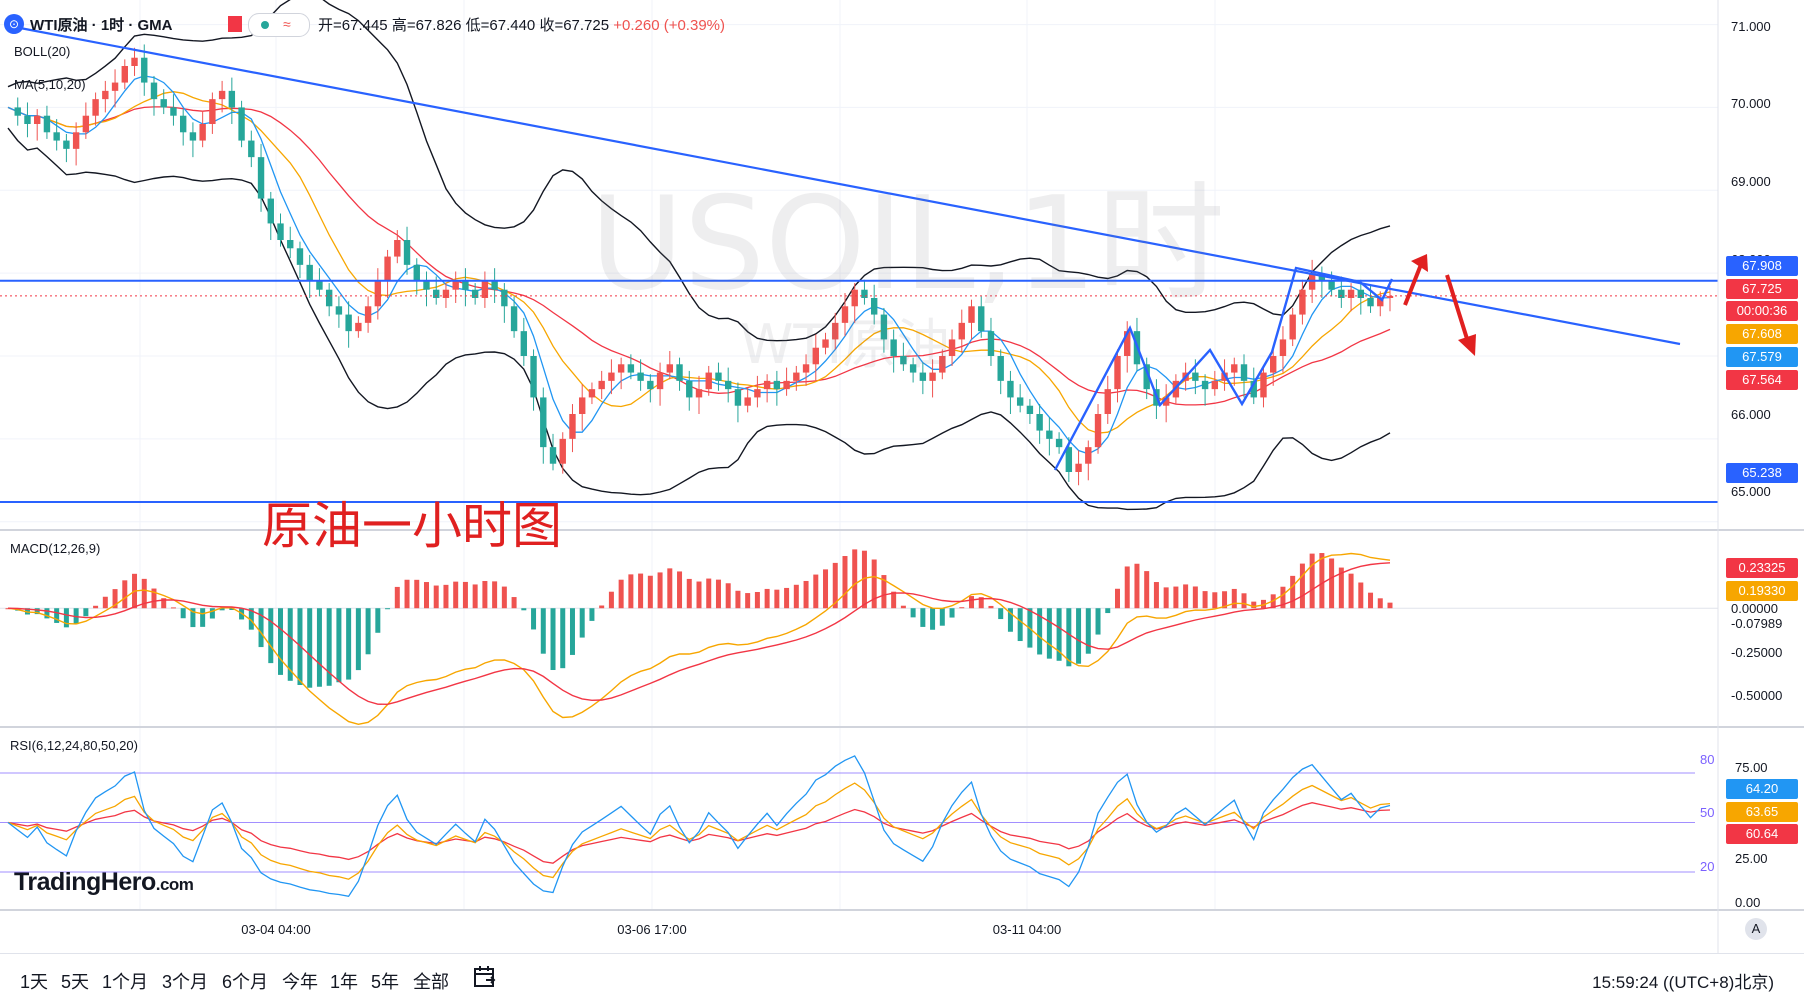  I want to click on rsi-pane, so click(847, 826).